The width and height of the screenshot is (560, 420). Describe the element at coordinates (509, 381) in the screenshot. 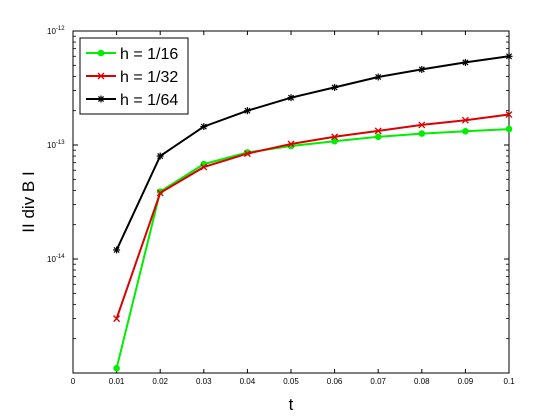

I see `x-tick-label: 0.1` at that location.